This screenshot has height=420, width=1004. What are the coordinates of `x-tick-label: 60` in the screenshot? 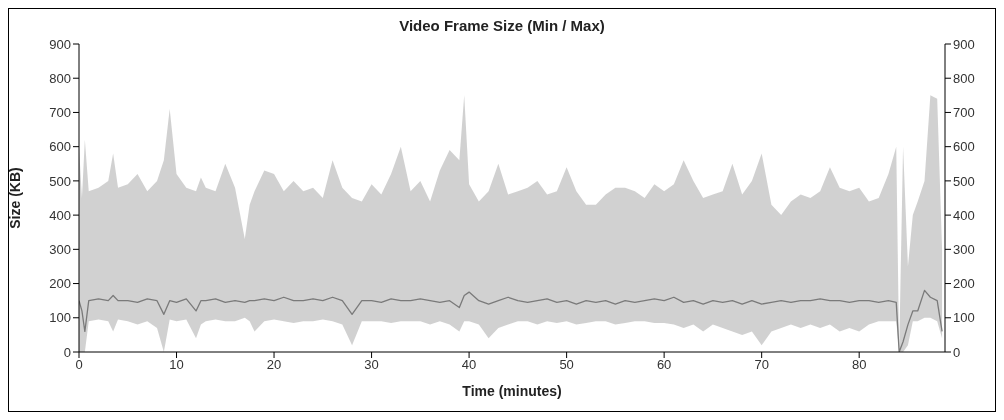 It's located at (664, 365).